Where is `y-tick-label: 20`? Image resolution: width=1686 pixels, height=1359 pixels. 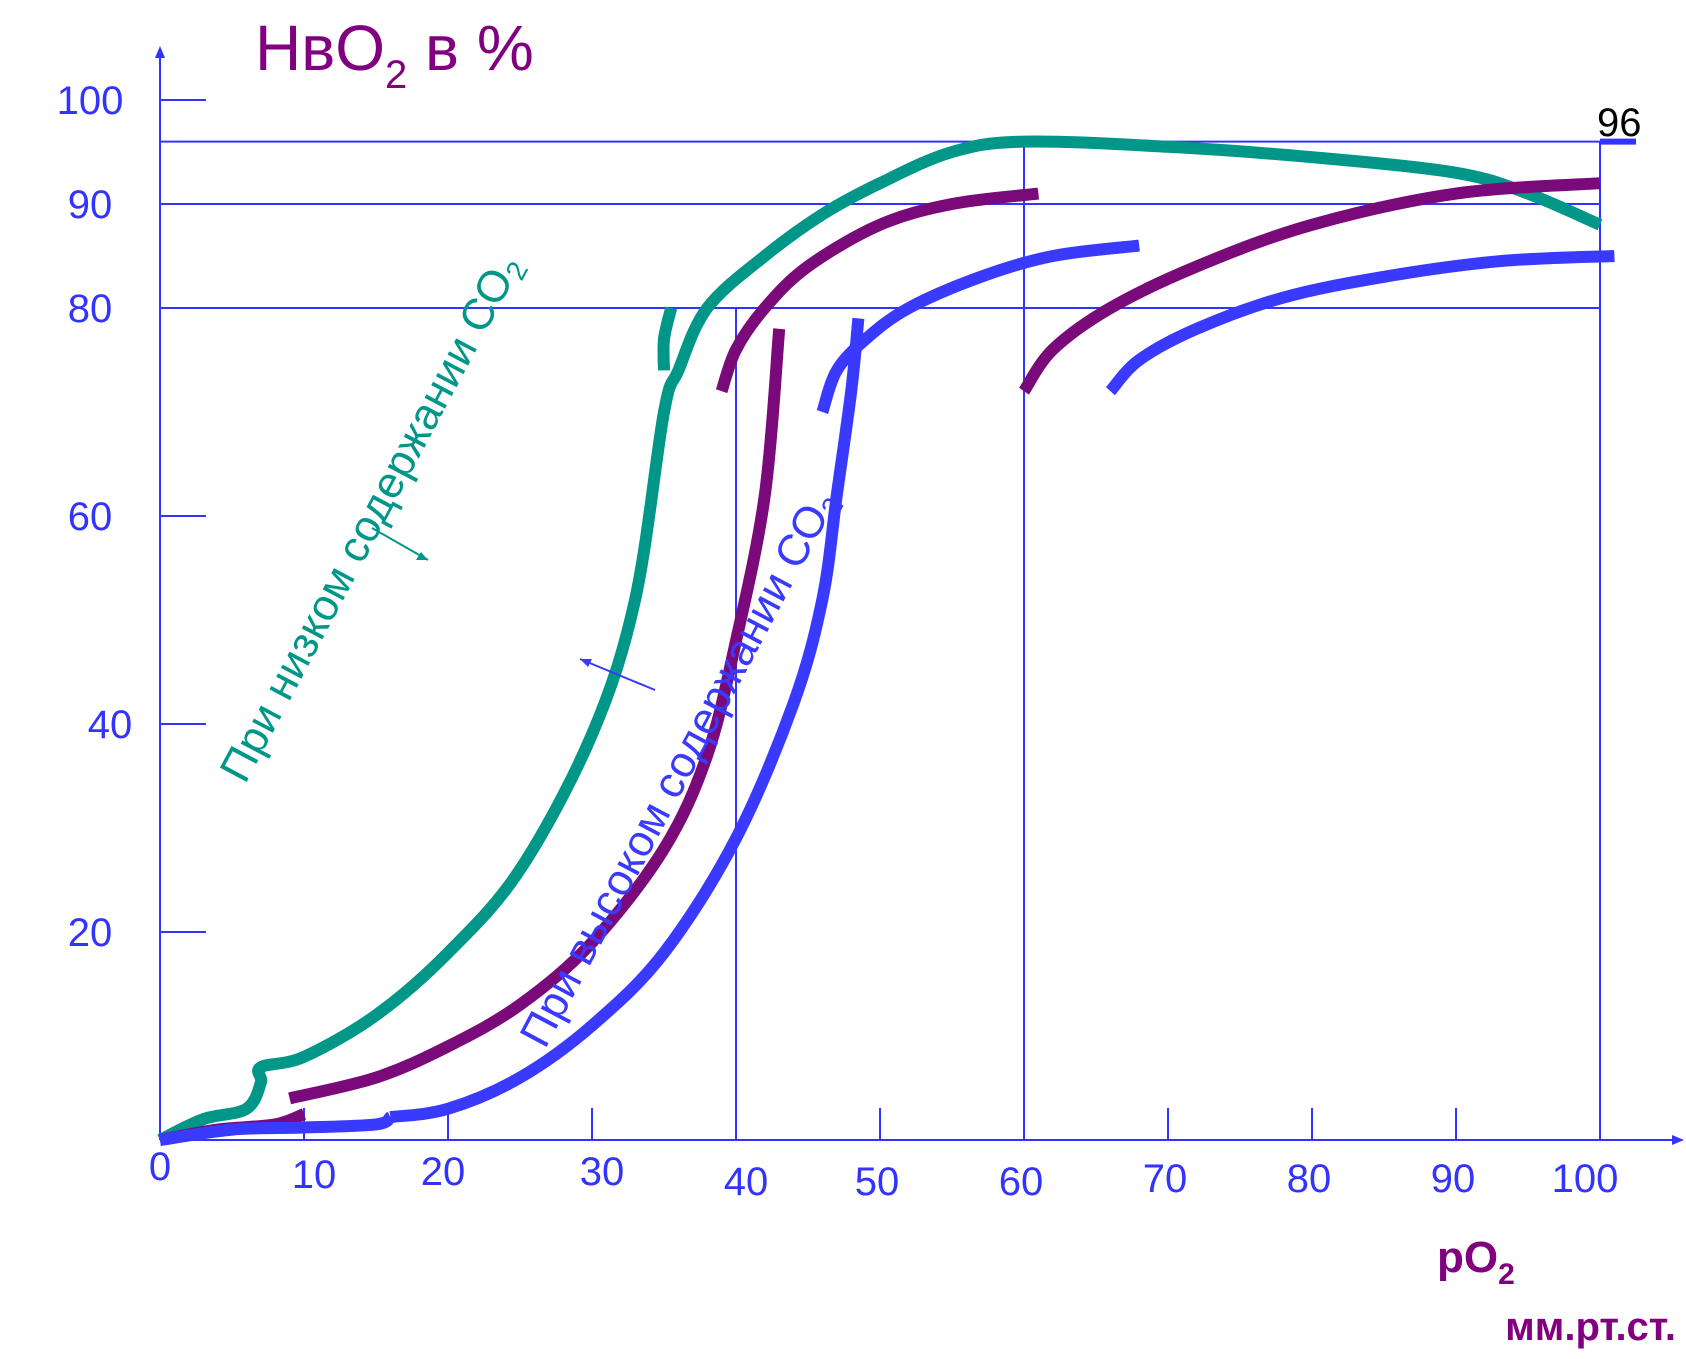
y-tick-label: 20 is located at coordinates (90, 933).